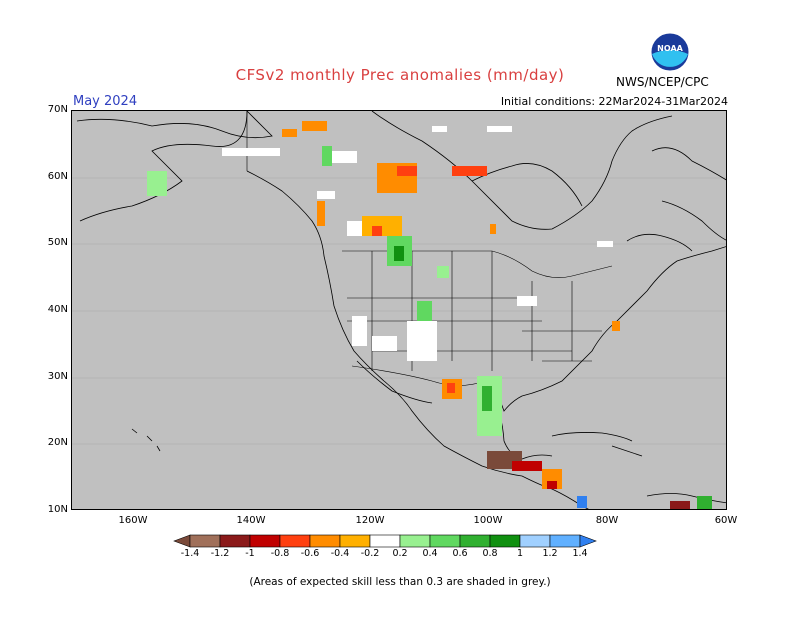 The height and width of the screenshot is (618, 800). I want to click on colorbar-tick-label: 1.4, so click(580, 553).